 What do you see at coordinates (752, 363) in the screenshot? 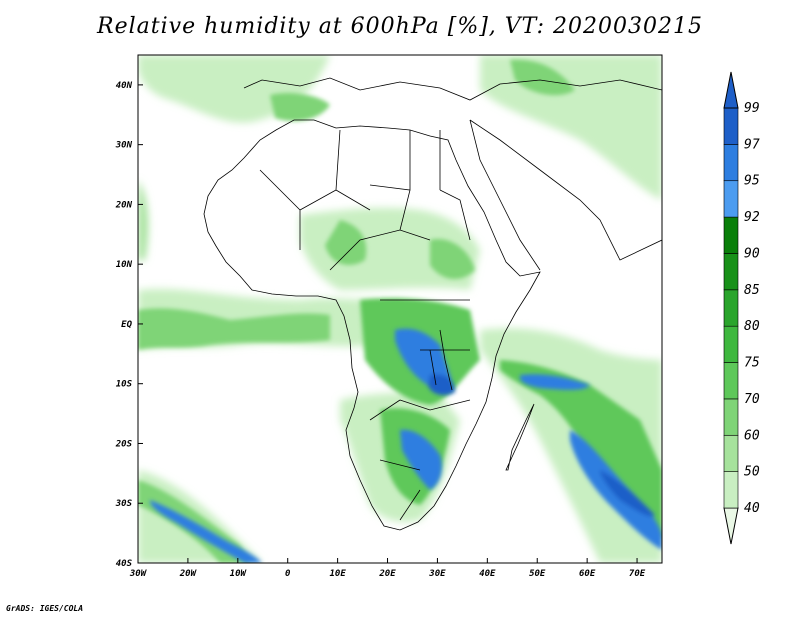
I see `colorbar-label: 75` at bounding box center [752, 363].